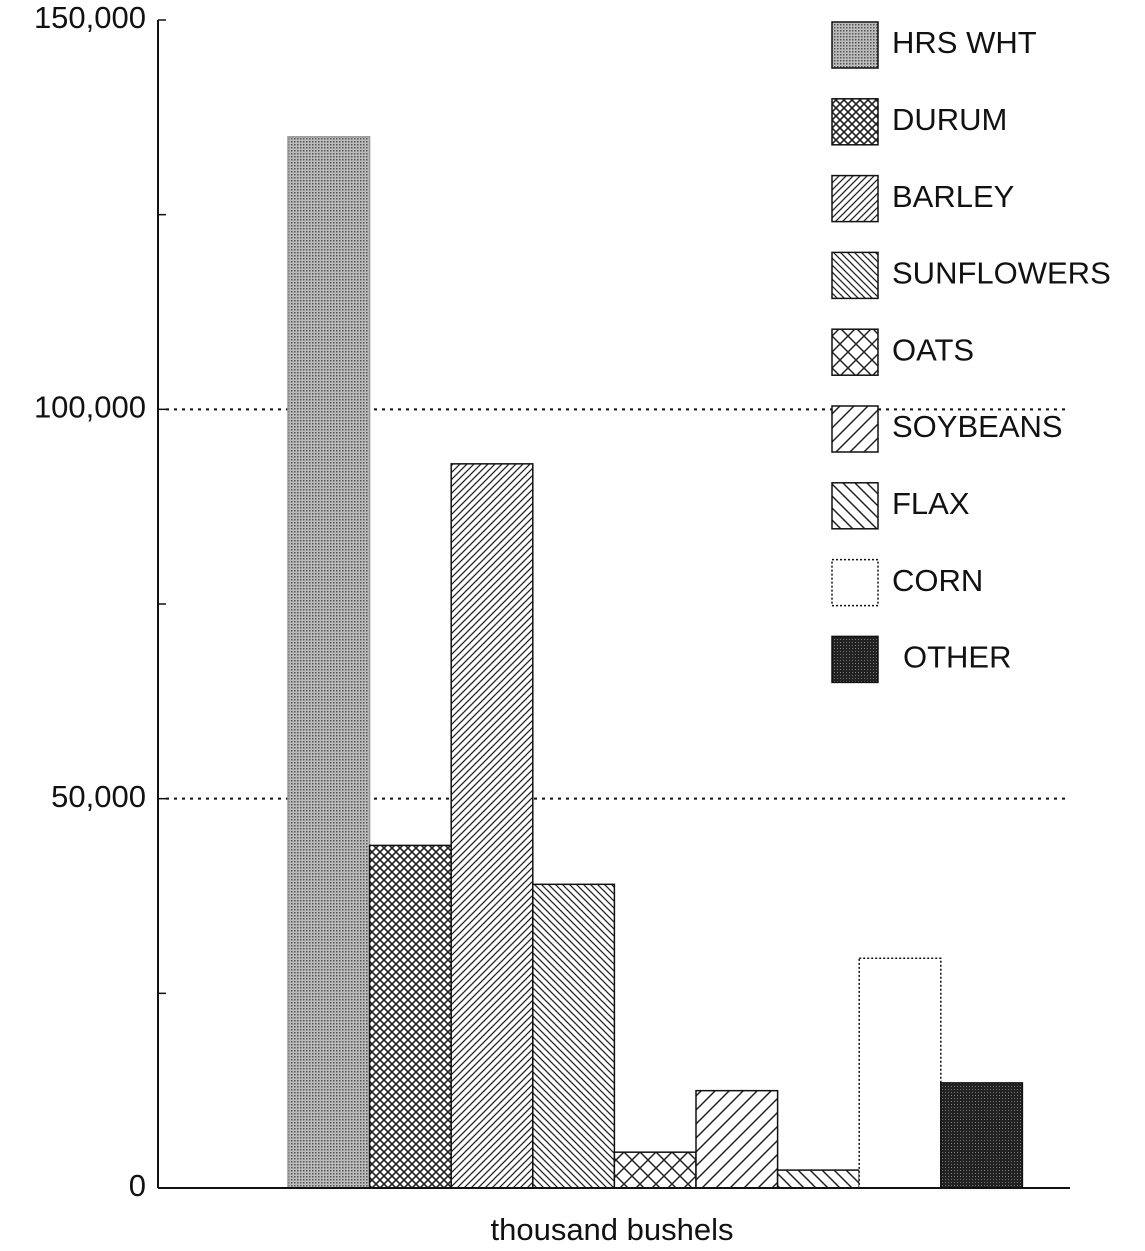 This screenshot has width=1145, height=1251. What do you see at coordinates (90, 407) in the screenshot?
I see `y-tick-label: 100,000` at bounding box center [90, 407].